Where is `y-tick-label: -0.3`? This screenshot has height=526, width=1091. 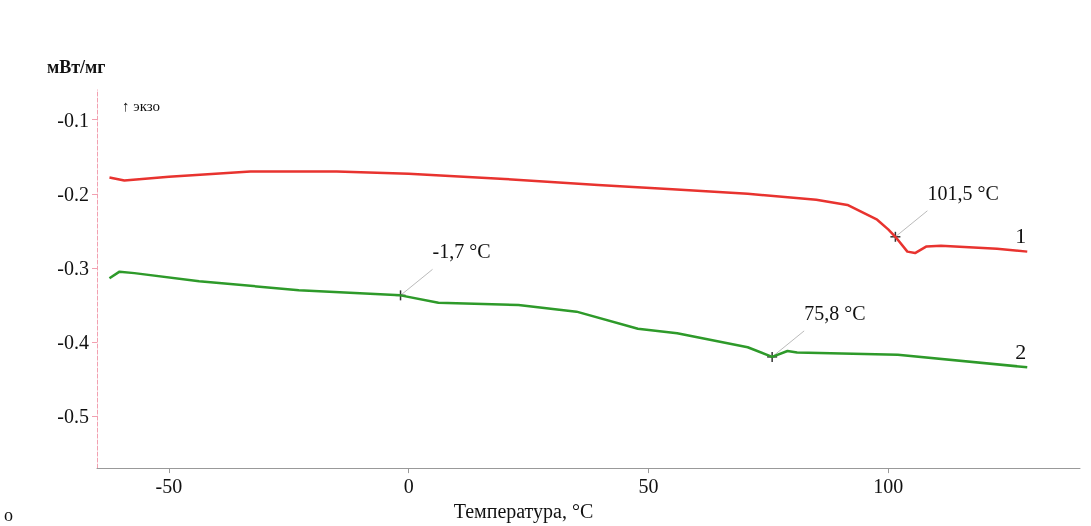 y-tick-label: -0.3 is located at coordinates (73, 267).